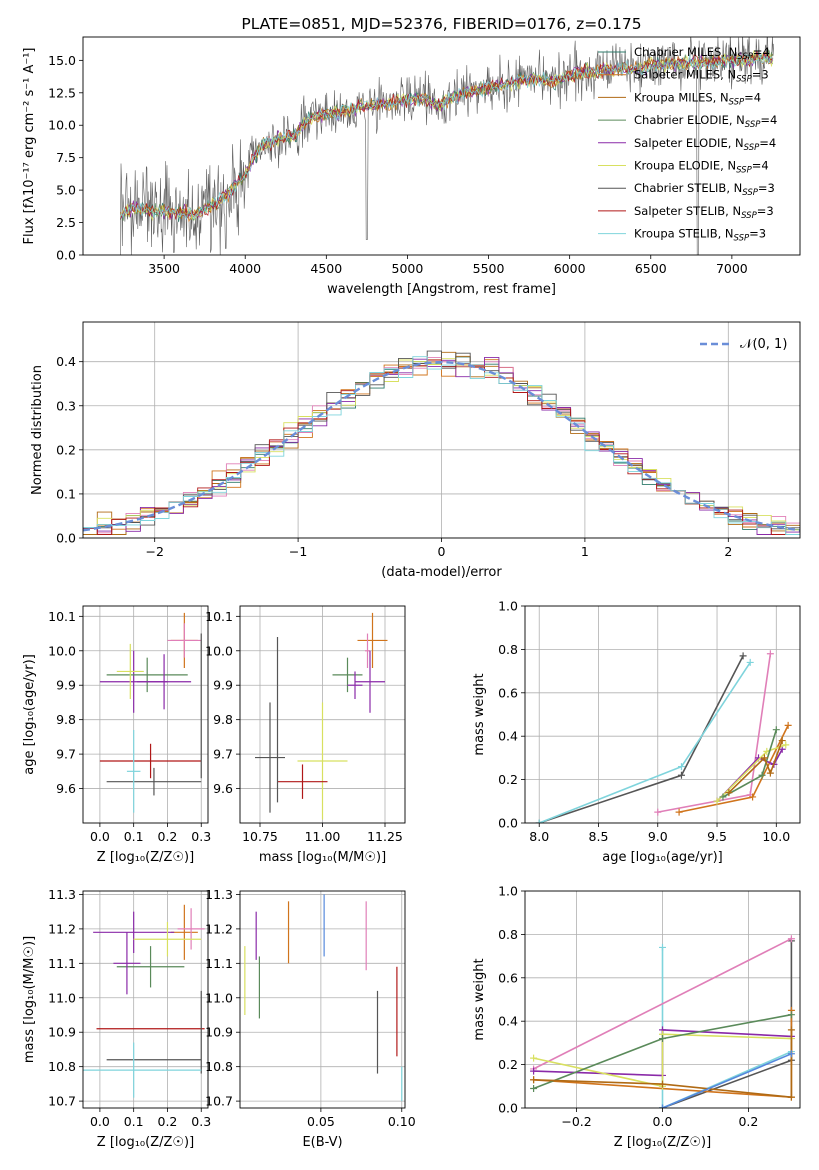 This screenshot has width=819, height=1170. I want to click on gaussian-curve, so click(441, 446).